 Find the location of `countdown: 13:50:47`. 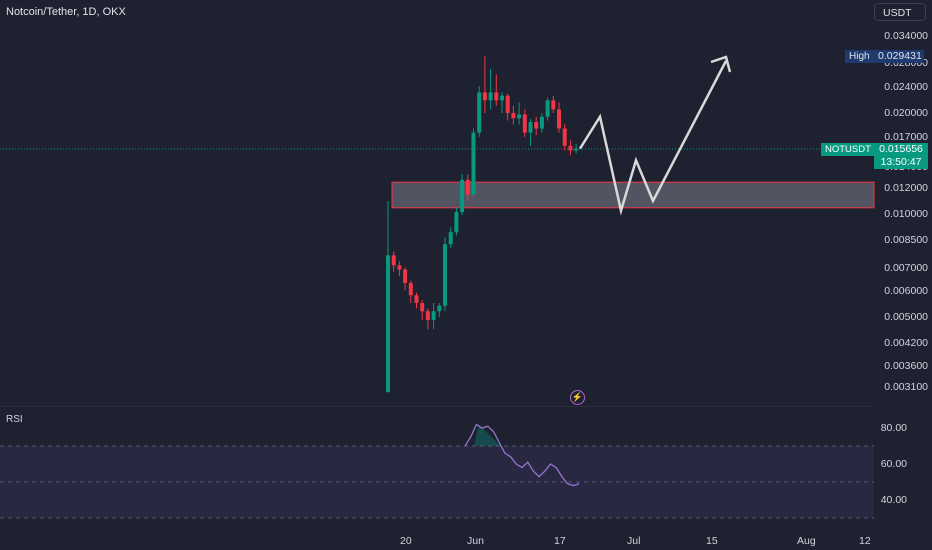

countdown: 13:50:47 is located at coordinates (901, 162).